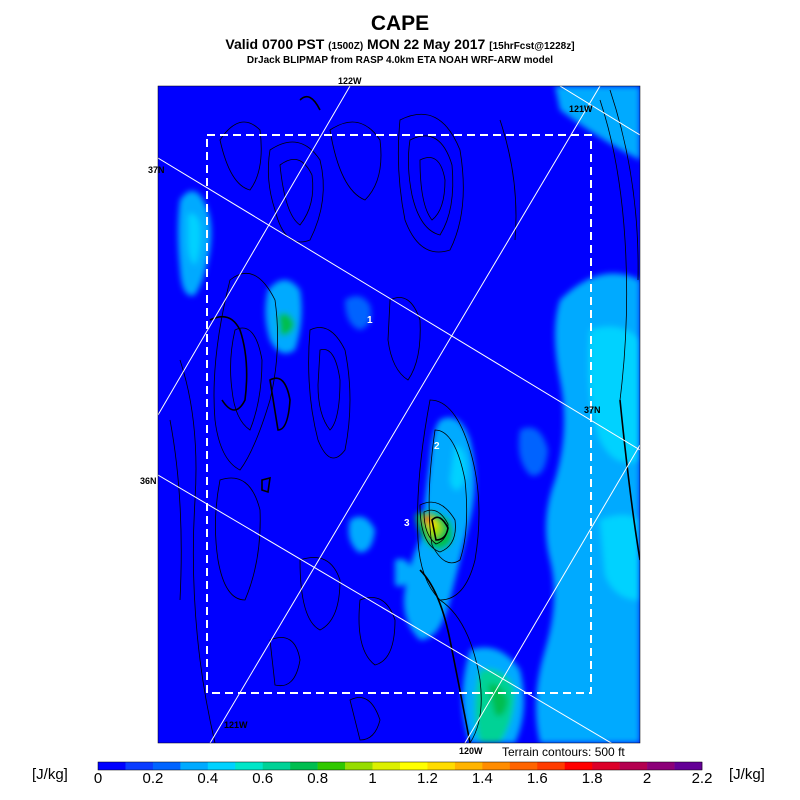  Describe the element at coordinates (346, 46) in the screenshot. I see `subtitle-utc-time: (1500Z)` at that location.